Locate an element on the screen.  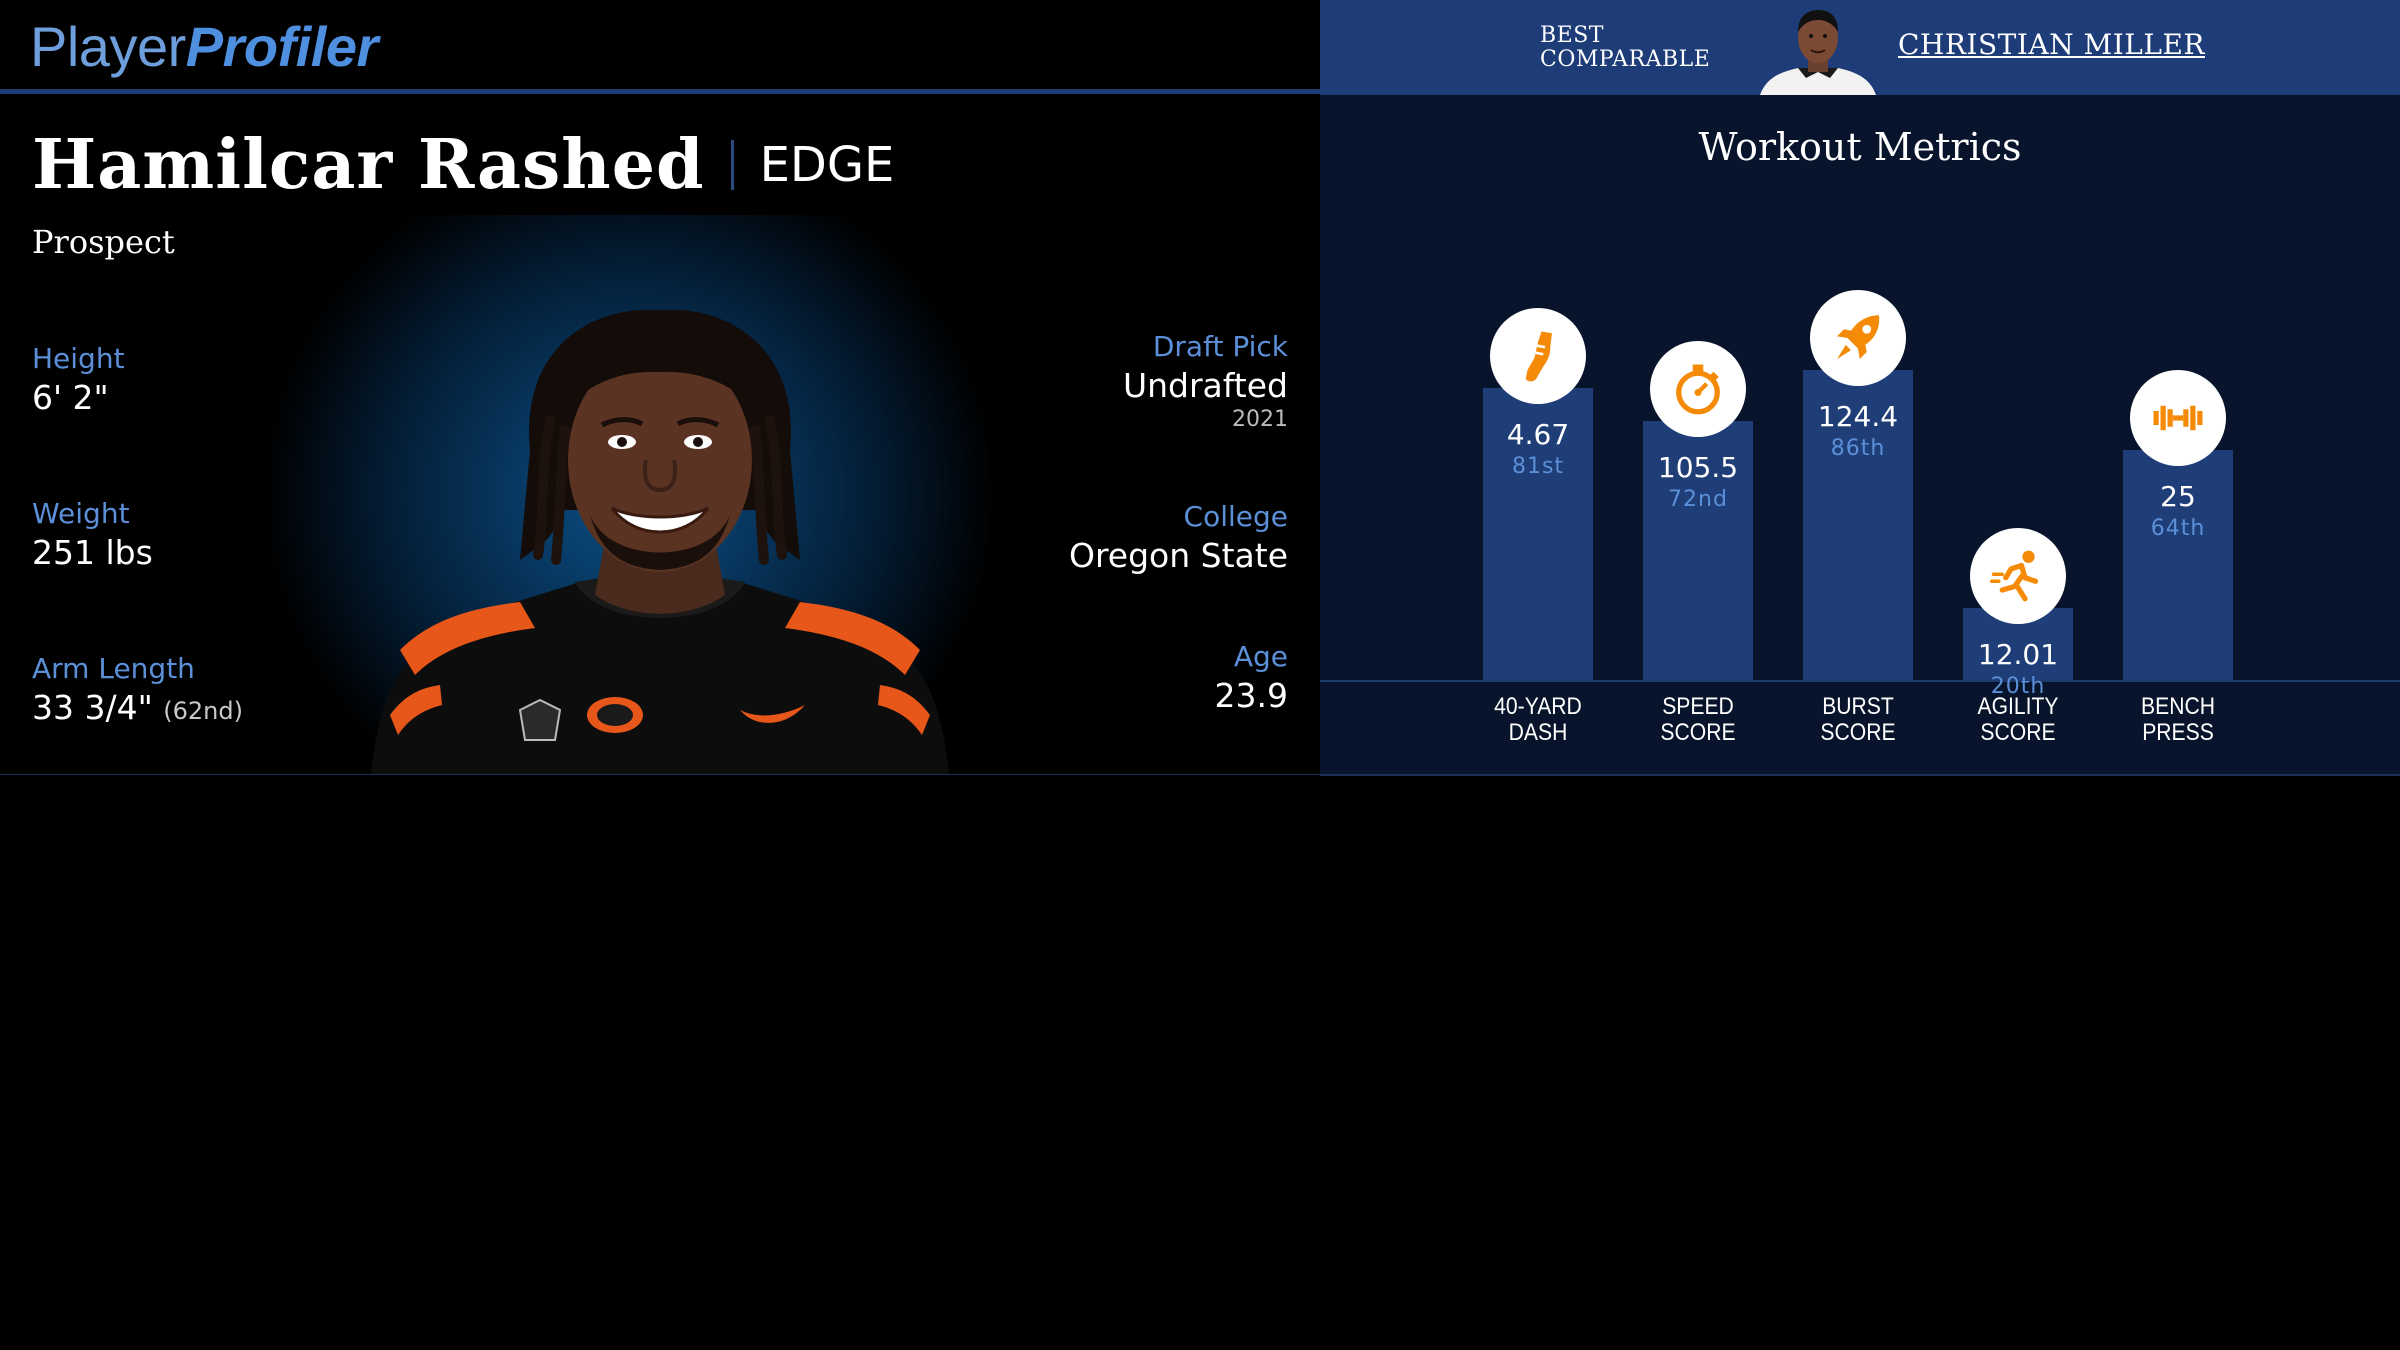
age-stat: Age 23.9 is located at coordinates (1251, 677).